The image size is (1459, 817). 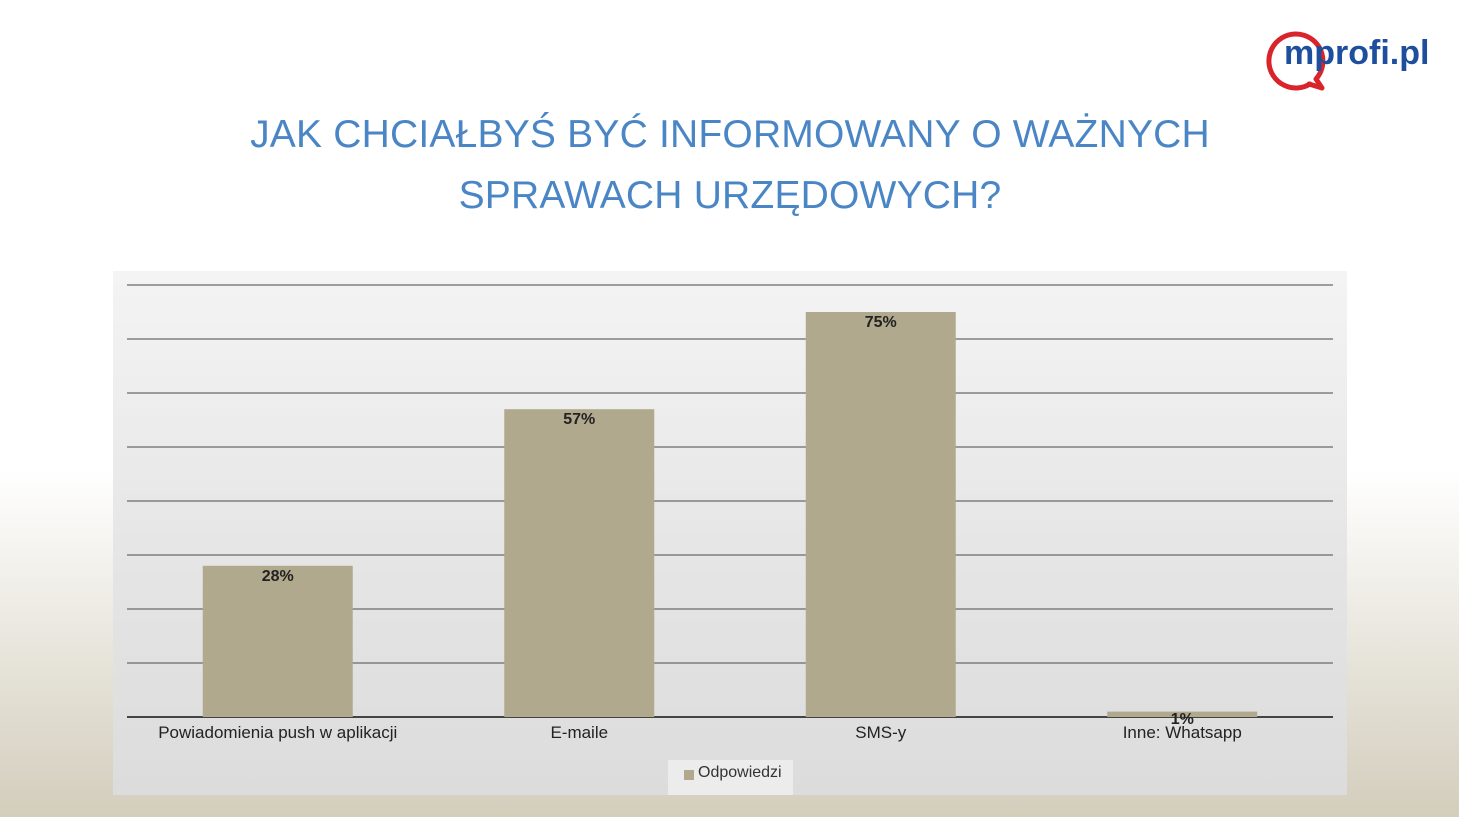 What do you see at coordinates (277, 576) in the screenshot?
I see `data-label-0: 28%` at bounding box center [277, 576].